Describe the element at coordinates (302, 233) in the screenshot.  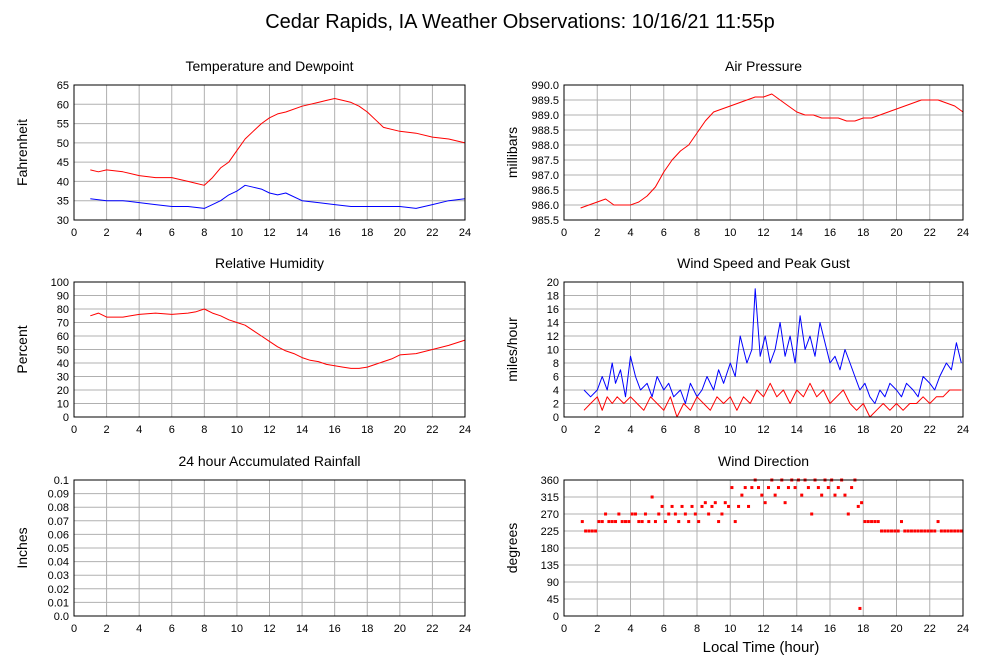
I see `chart-1-x-tick-label: 14` at that location.